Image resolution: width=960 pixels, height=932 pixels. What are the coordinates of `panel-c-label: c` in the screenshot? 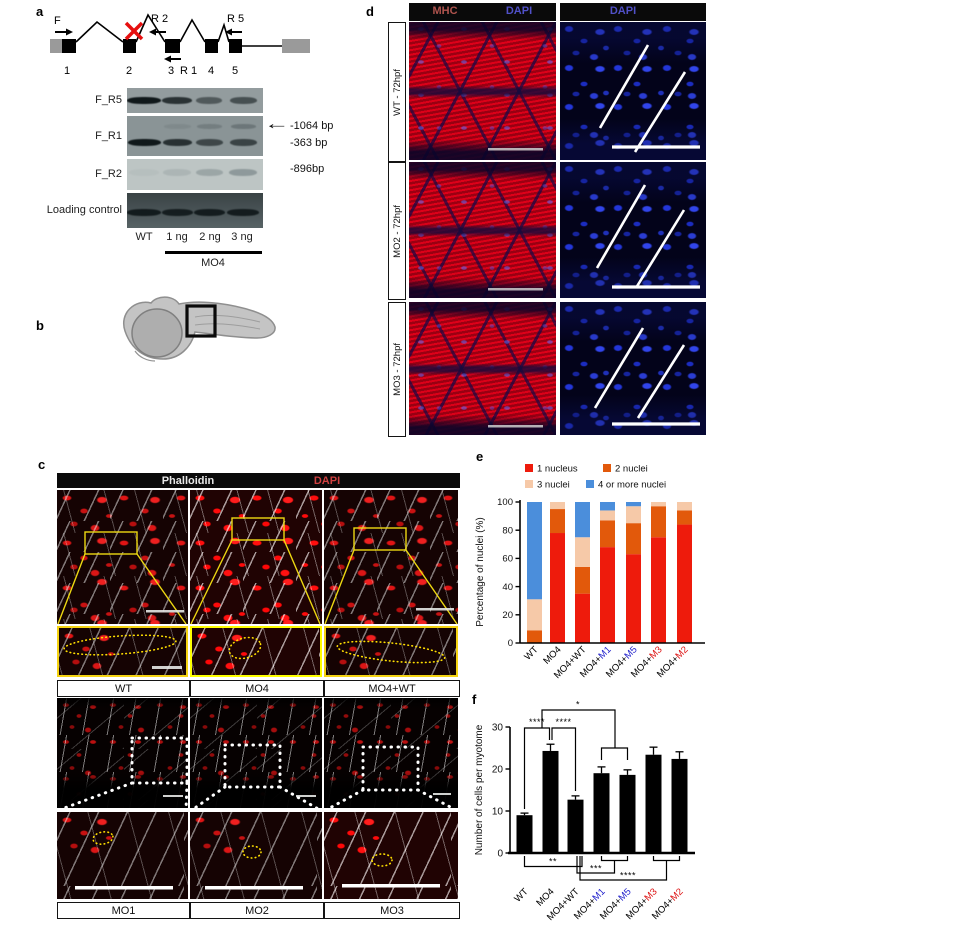 It's located at (42, 464).